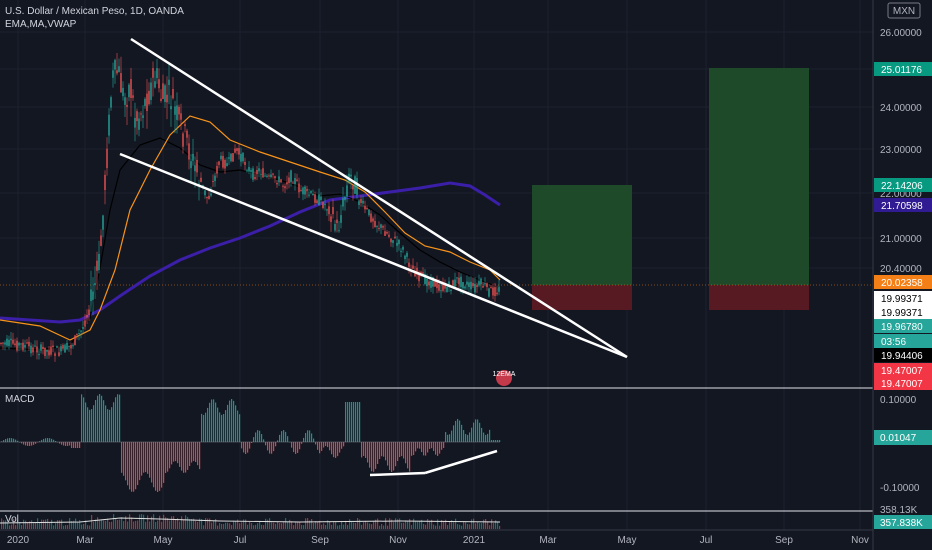  What do you see at coordinates (397, 474) in the screenshot?
I see `macd-divergence-line` at bounding box center [397, 474].